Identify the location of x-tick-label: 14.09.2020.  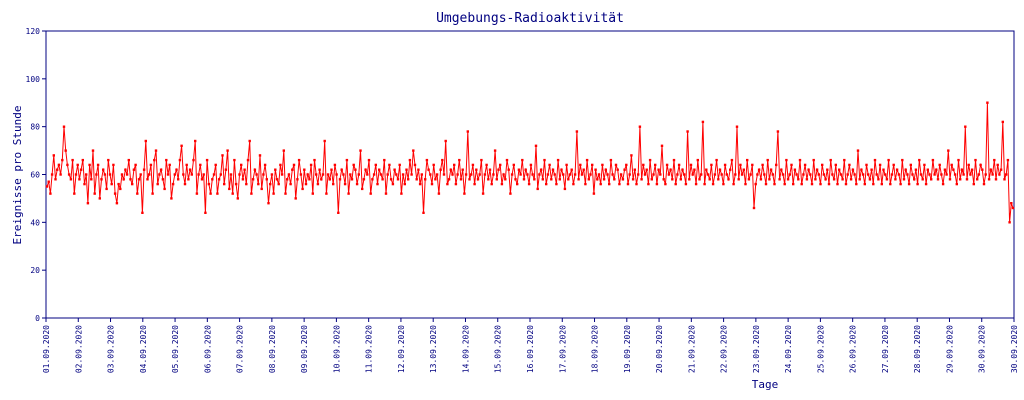
(465, 349).